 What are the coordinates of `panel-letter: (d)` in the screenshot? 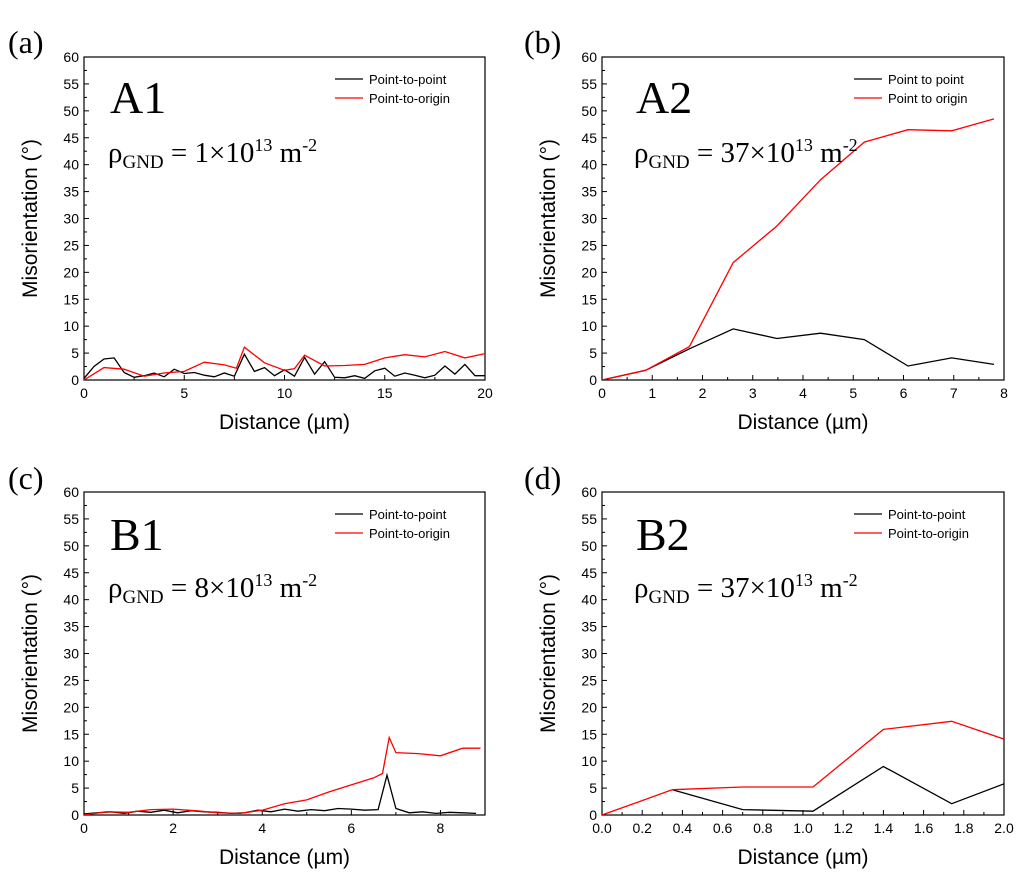 It's located at (542, 478).